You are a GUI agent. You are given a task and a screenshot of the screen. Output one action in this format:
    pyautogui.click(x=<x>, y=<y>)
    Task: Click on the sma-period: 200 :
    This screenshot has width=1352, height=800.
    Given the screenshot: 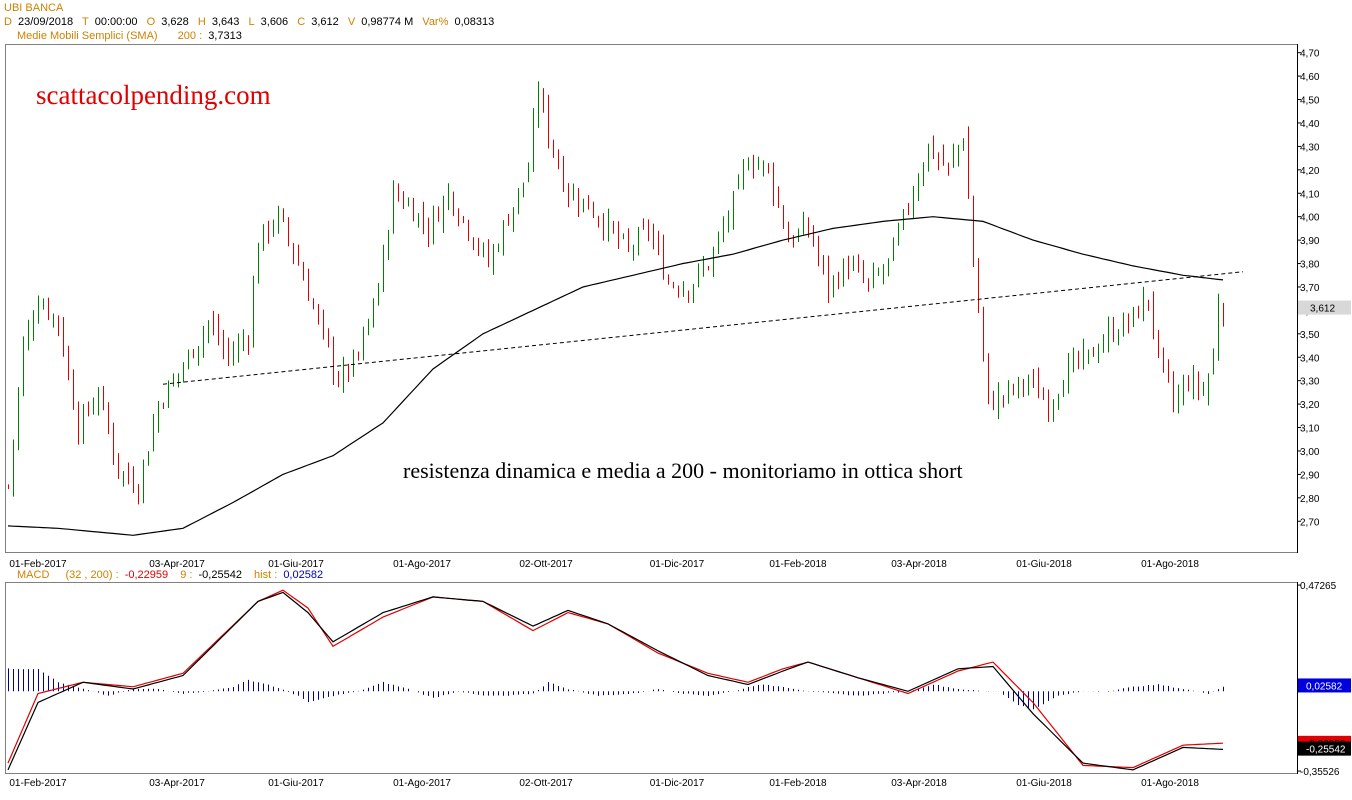 What is the action you would take?
    pyautogui.click(x=190, y=36)
    